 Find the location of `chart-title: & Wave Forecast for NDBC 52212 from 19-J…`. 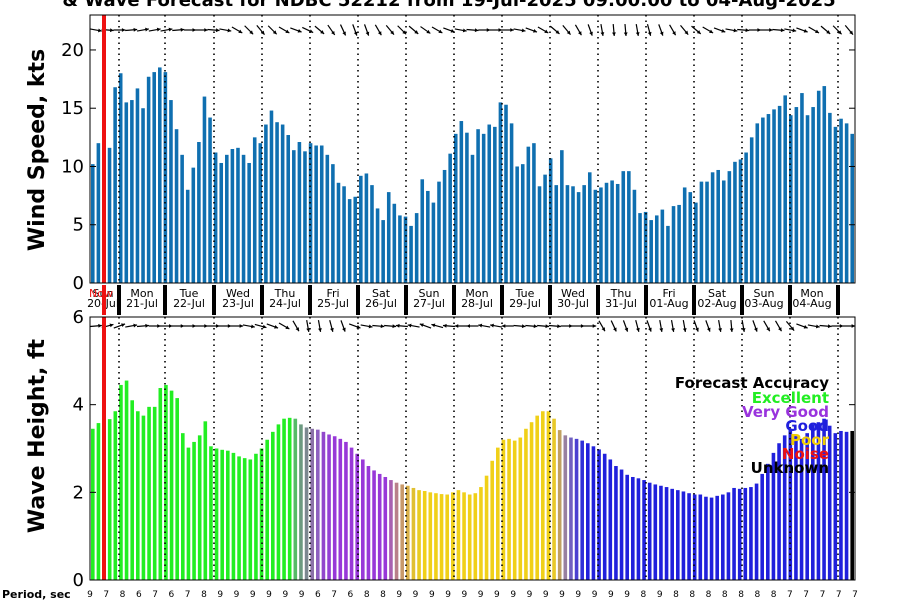

chart-title: & Wave Forecast for NDBC 52212 from 19-J… is located at coordinates (448, 5).